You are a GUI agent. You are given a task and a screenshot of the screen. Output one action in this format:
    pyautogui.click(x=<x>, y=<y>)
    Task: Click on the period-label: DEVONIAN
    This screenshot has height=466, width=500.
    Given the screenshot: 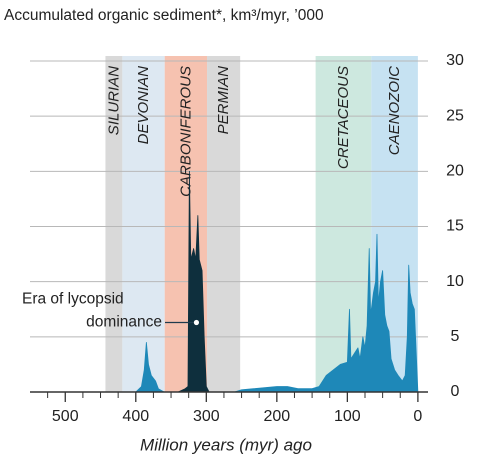 What is the action you would take?
    pyautogui.click(x=143, y=105)
    